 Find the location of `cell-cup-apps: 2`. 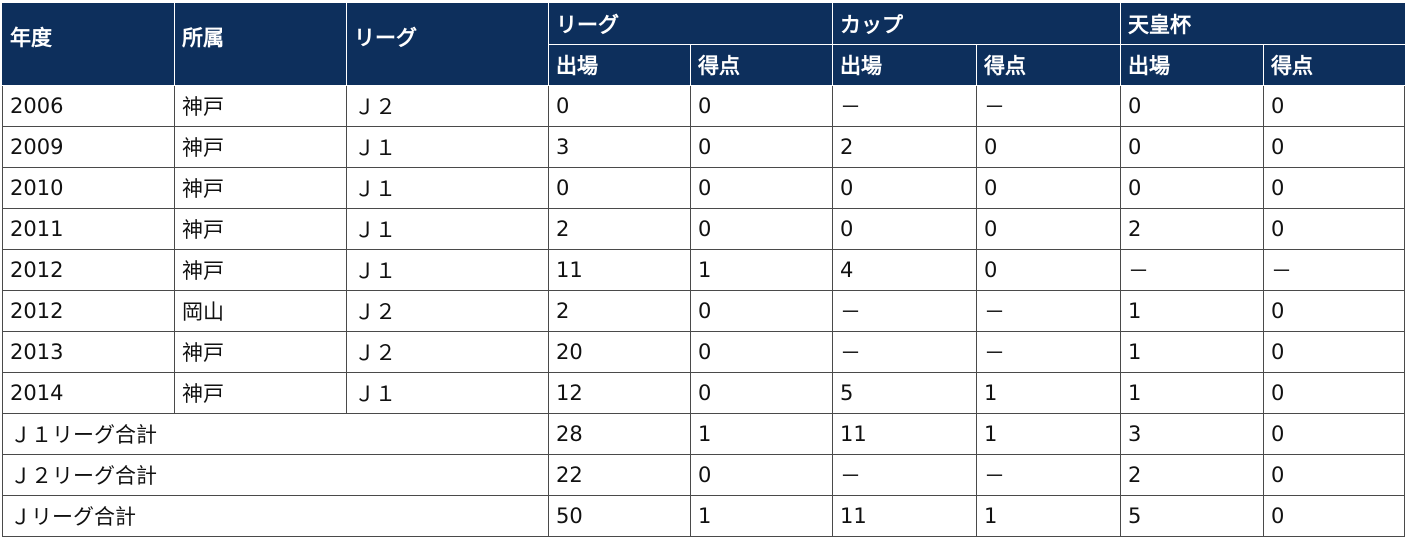

cell-cup-apps: 2 is located at coordinates (904, 147).